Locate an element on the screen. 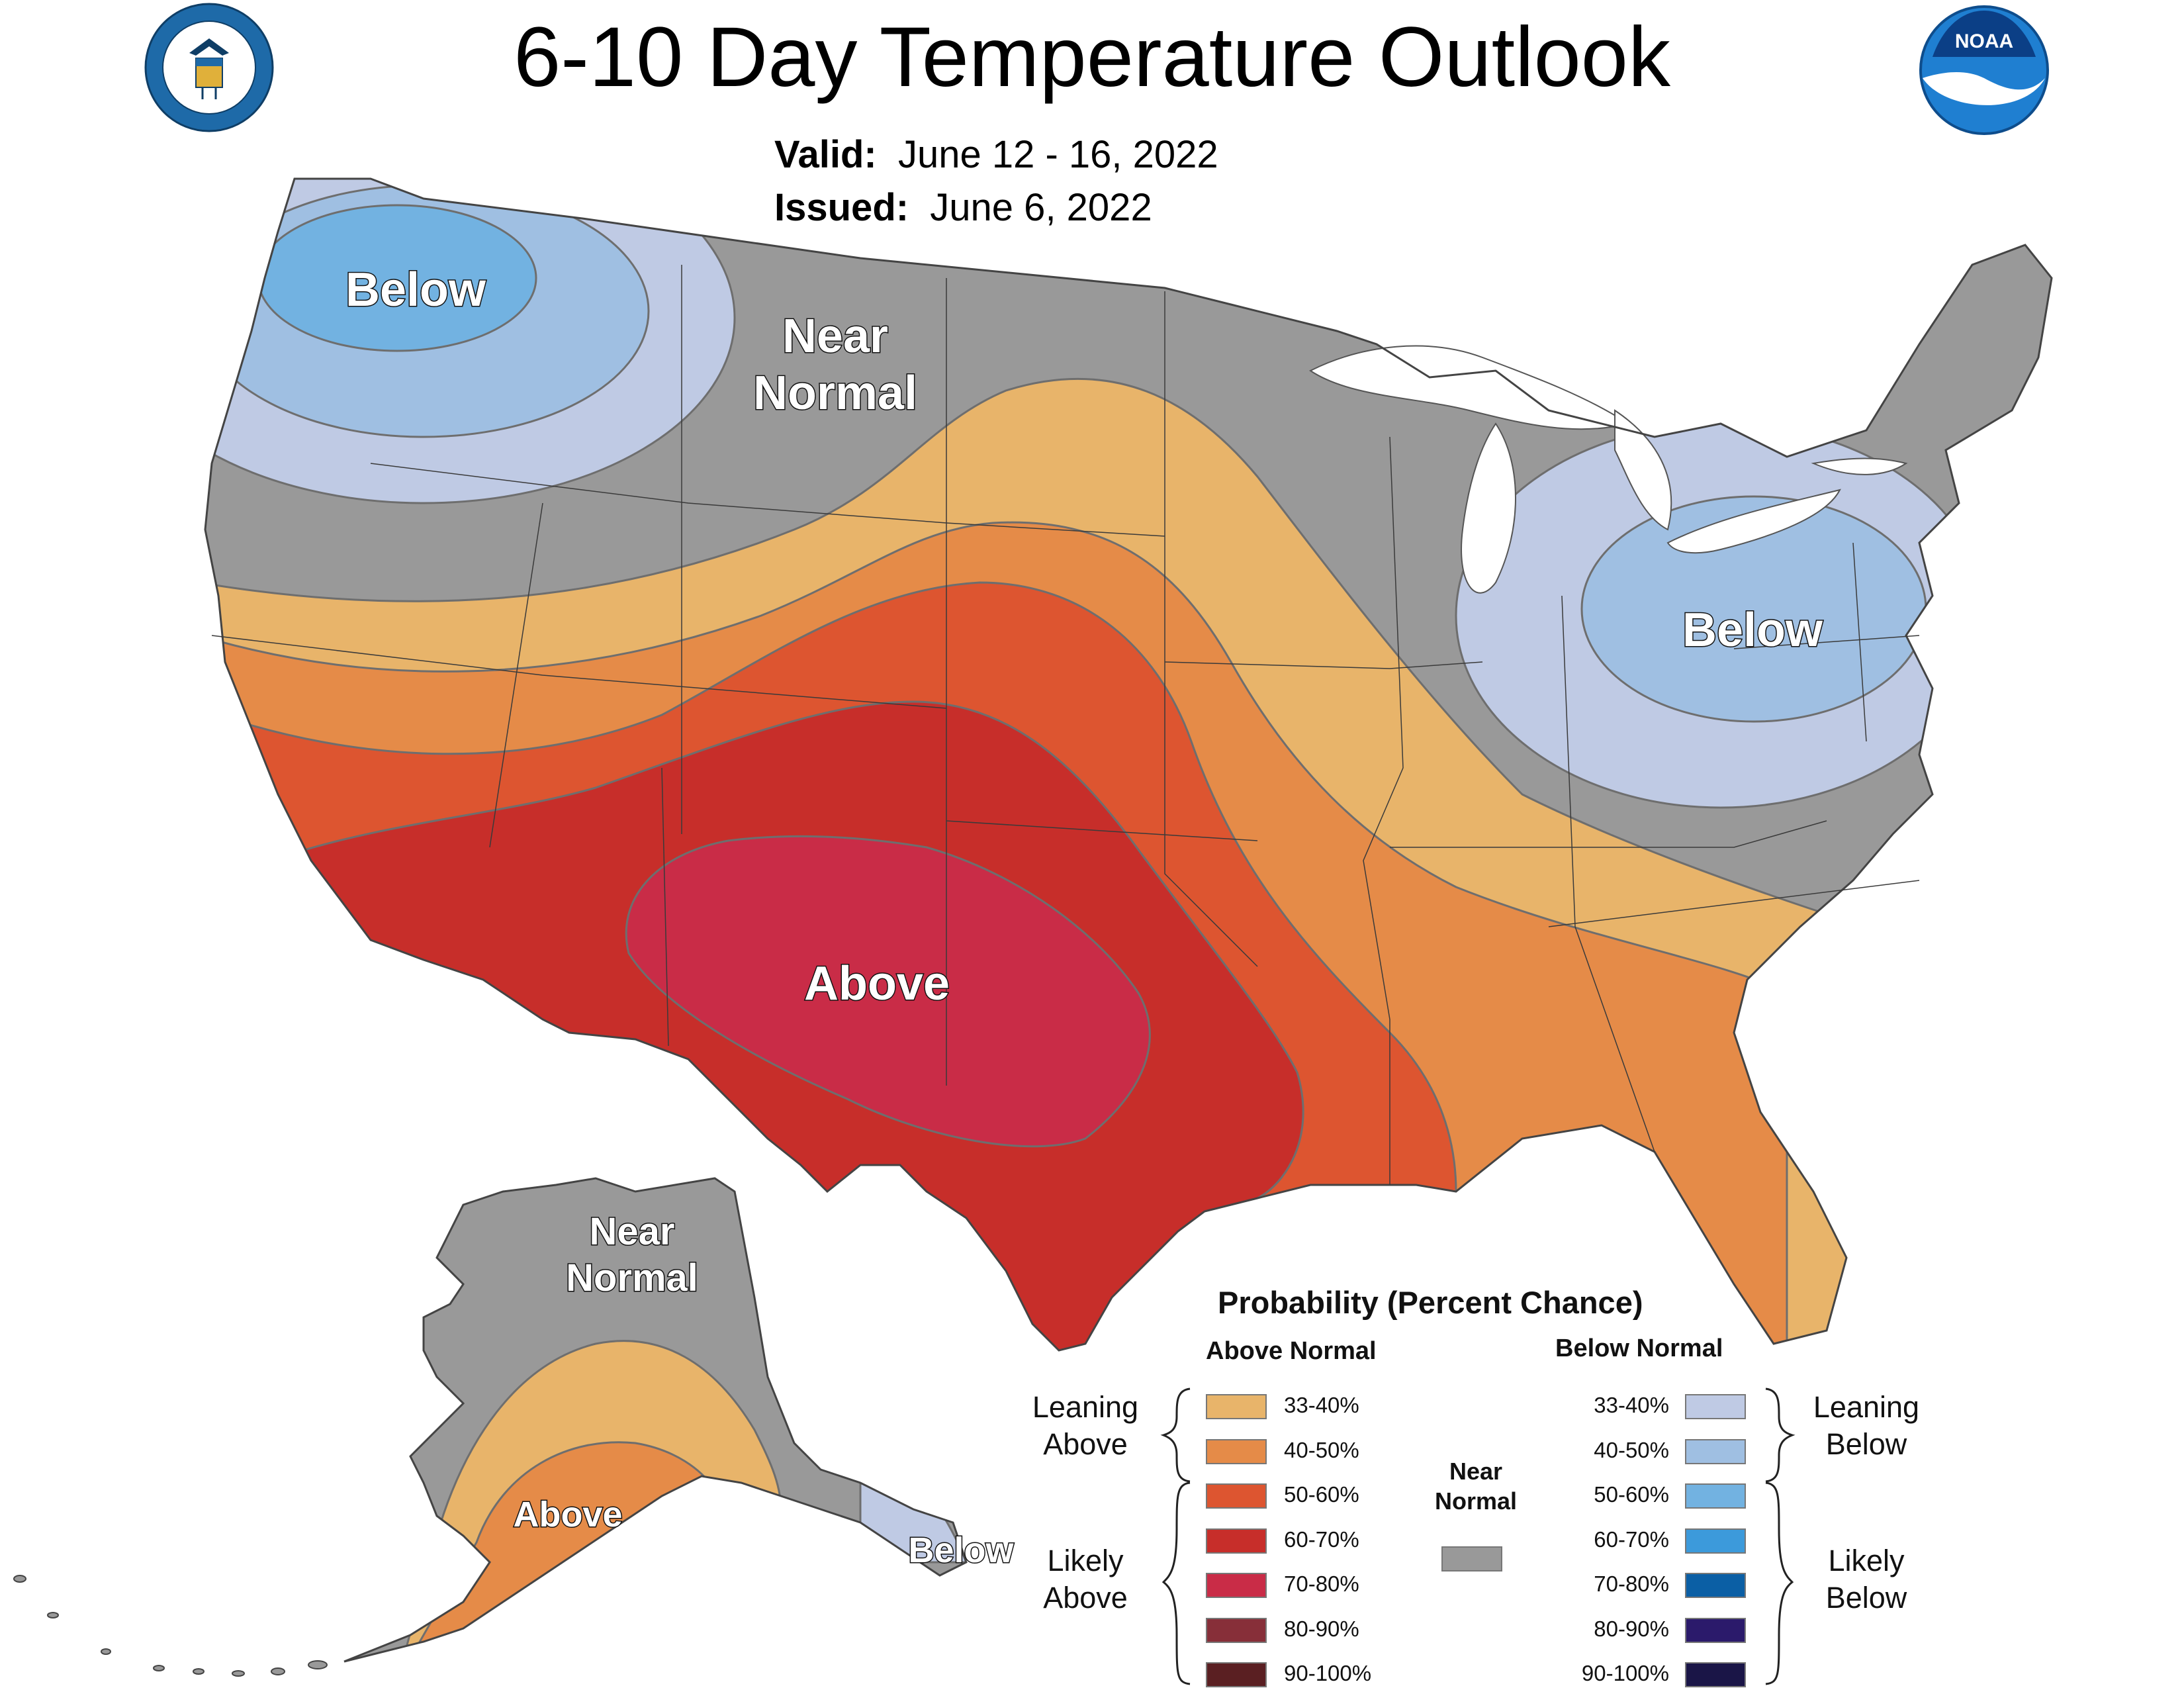  legend-likely-above: Likely Above is located at coordinates (1085, 1579).